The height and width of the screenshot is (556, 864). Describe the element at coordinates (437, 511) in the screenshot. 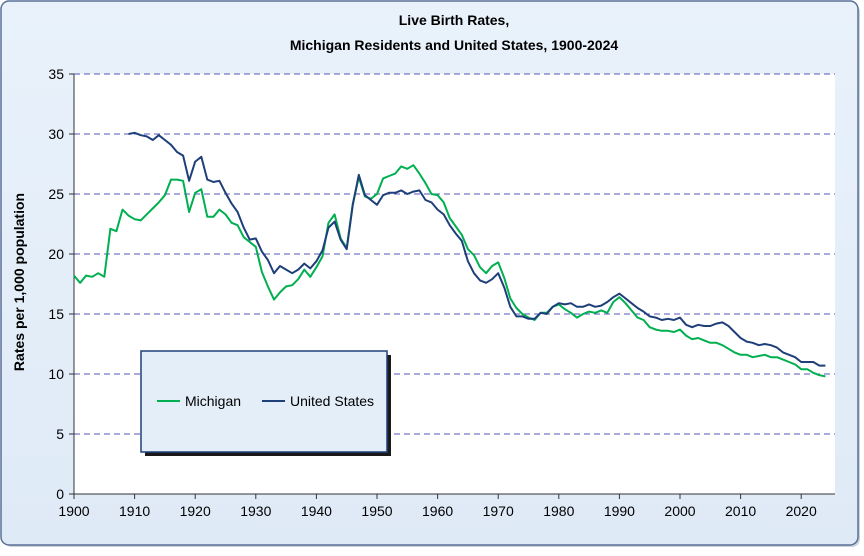

I see `x-tick-label: 1960` at that location.